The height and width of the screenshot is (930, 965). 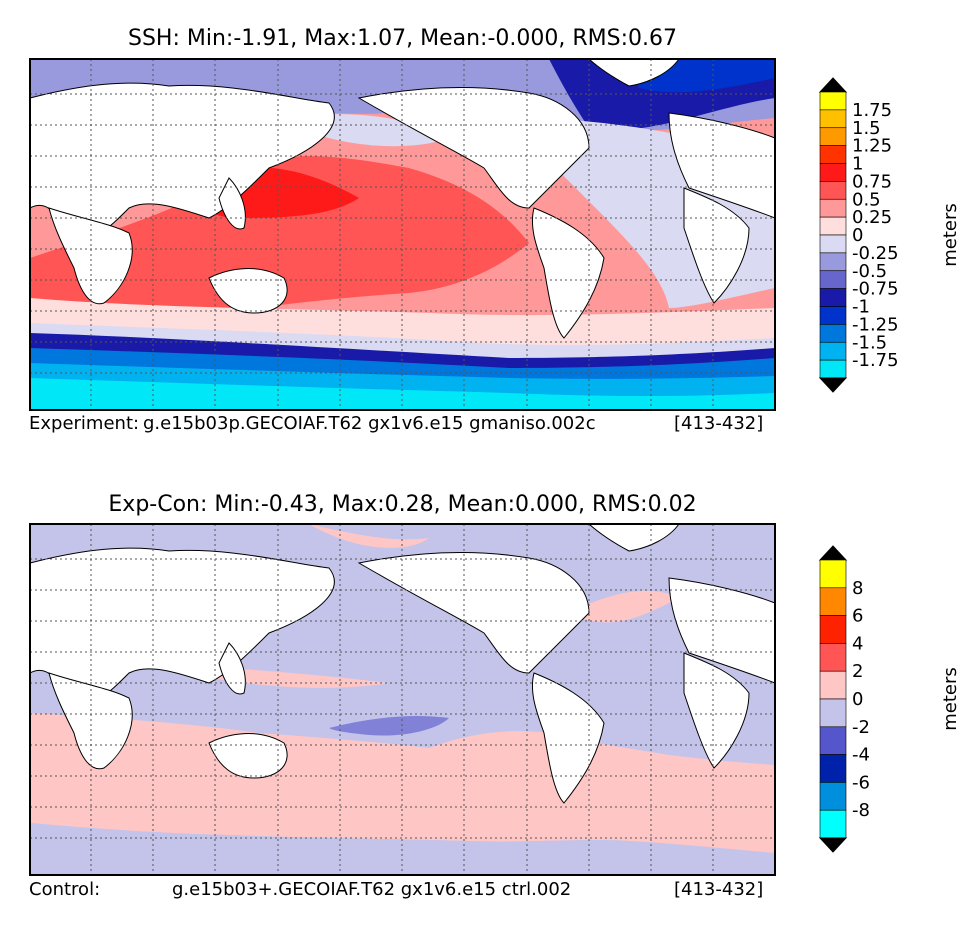 I want to click on colorbar-tick-label: -0.25, so click(x=875, y=253).